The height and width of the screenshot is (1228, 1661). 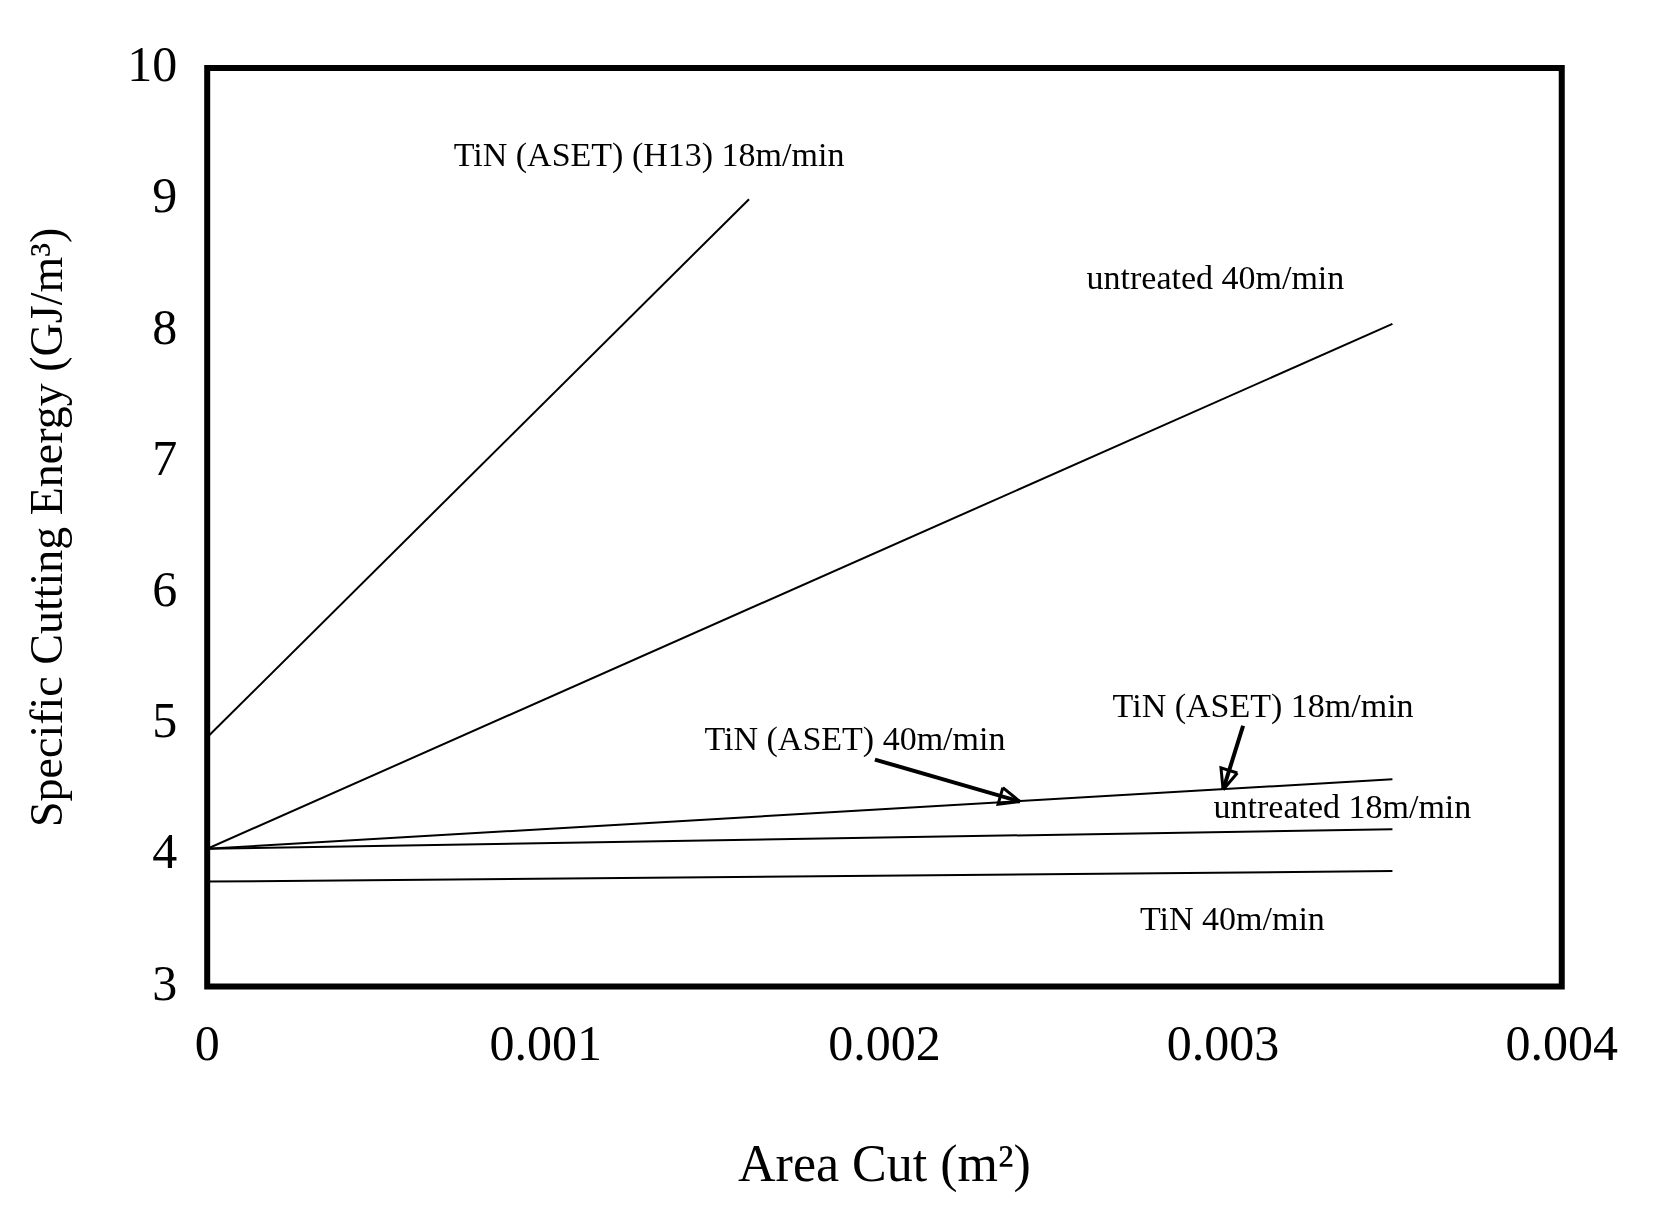 What do you see at coordinates (1232, 919) in the screenshot?
I see `annotation: TiN 40m/min` at bounding box center [1232, 919].